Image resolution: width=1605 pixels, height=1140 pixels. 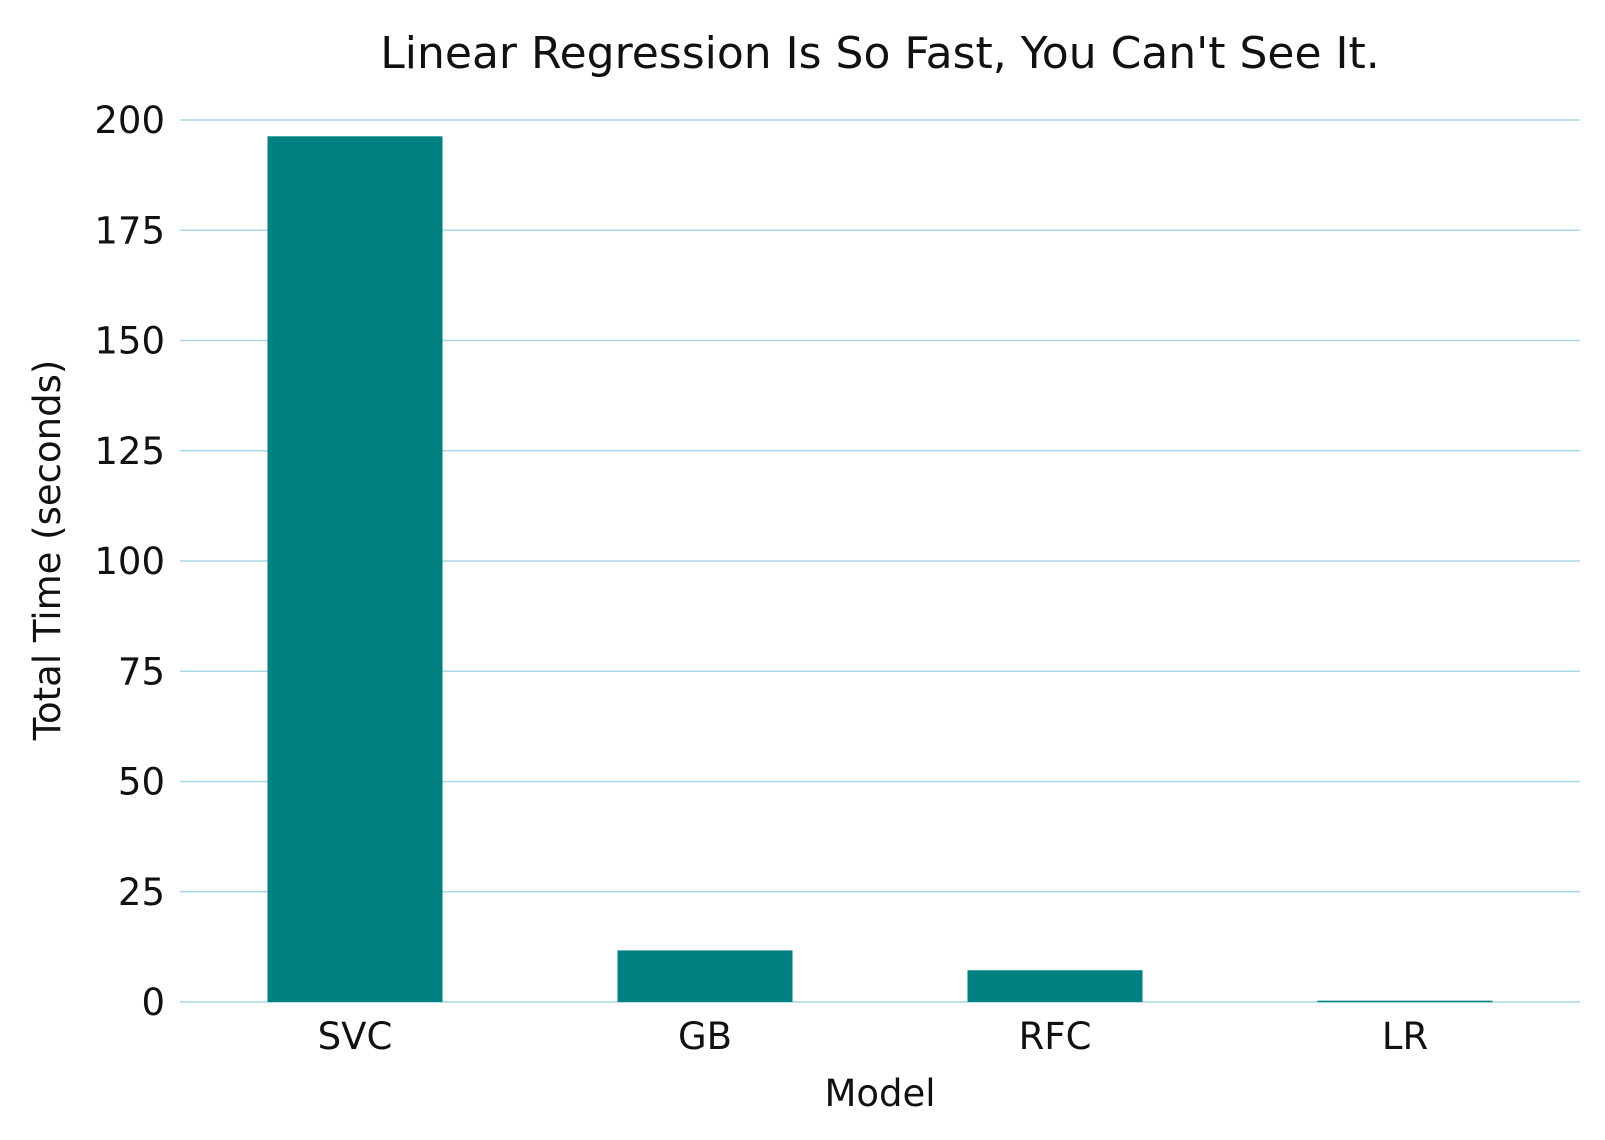 What do you see at coordinates (705, 1036) in the screenshot?
I see `x-tick-label: GB` at bounding box center [705, 1036].